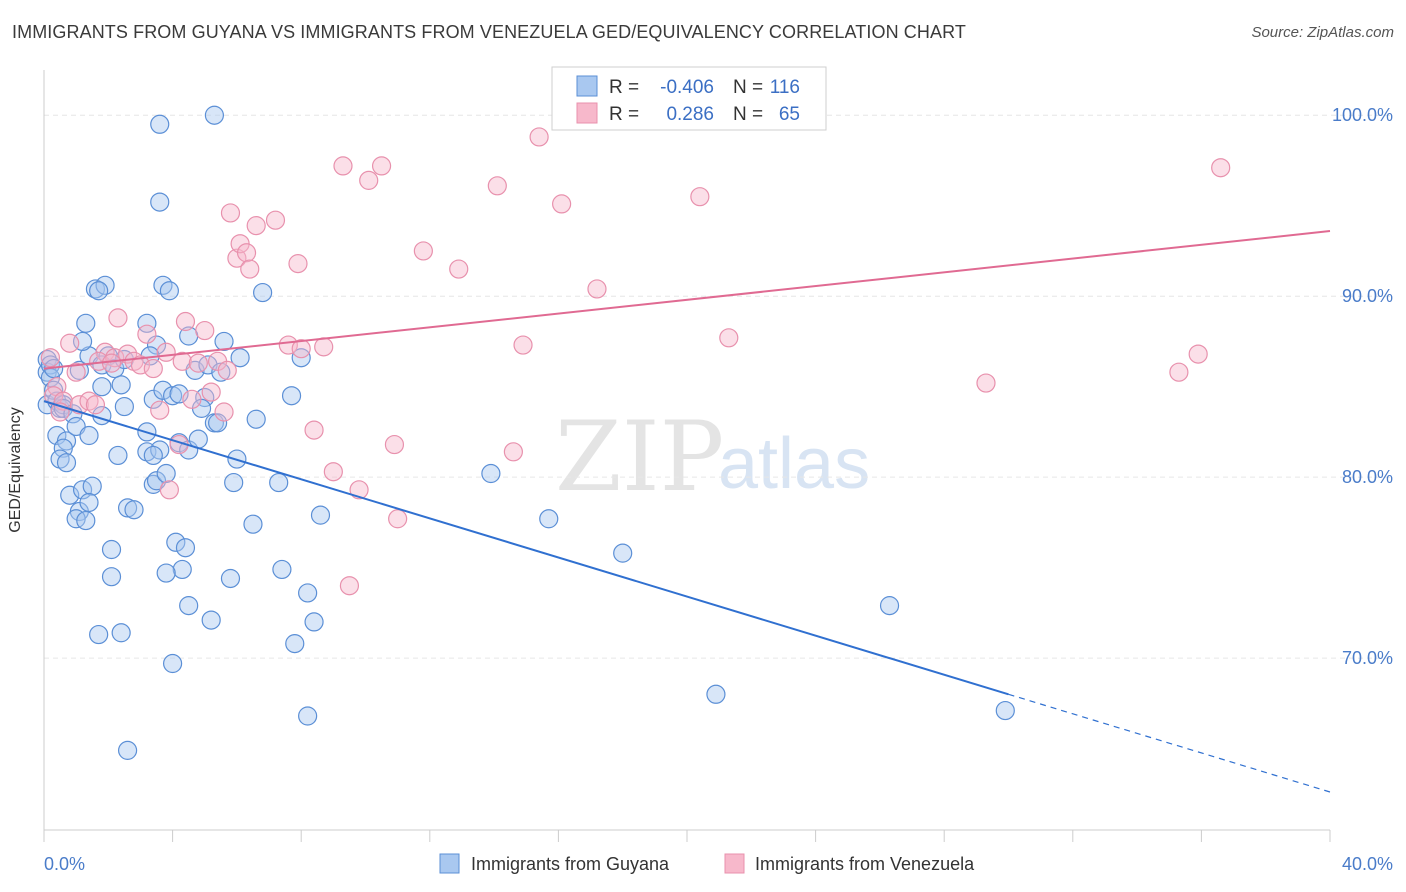  What do you see at coordinates (570, 864) in the screenshot?
I see `bottom-legend-label-guyana: Immigrants from Guyana` at bounding box center [570, 864].